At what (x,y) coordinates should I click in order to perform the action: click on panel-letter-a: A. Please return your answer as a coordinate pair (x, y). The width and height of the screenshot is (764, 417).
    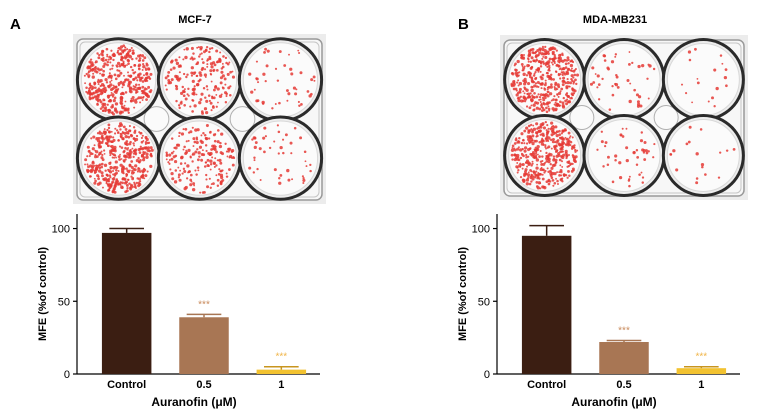
    Looking at the image, I should click on (15, 24).